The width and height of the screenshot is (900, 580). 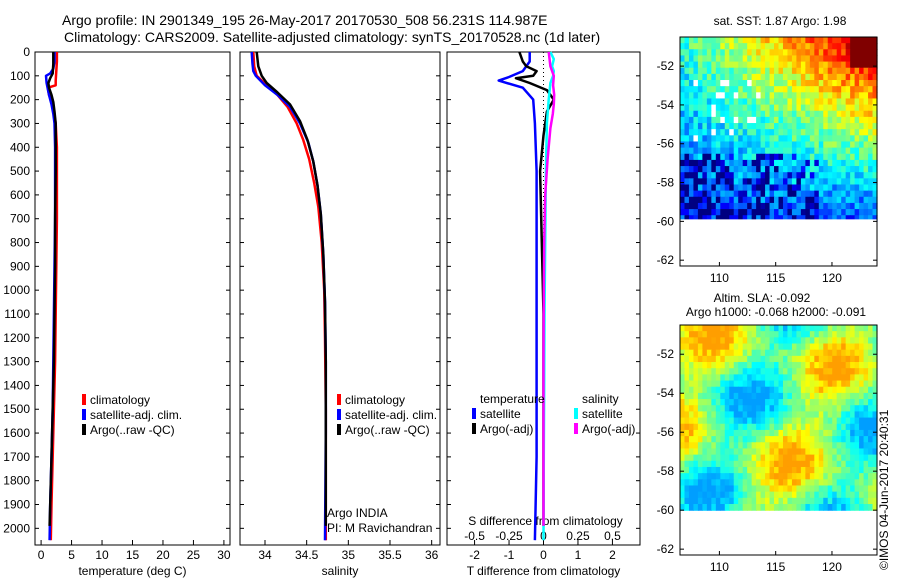 I want to click on sst_map-ytick-label: -60, so click(x=666, y=221).